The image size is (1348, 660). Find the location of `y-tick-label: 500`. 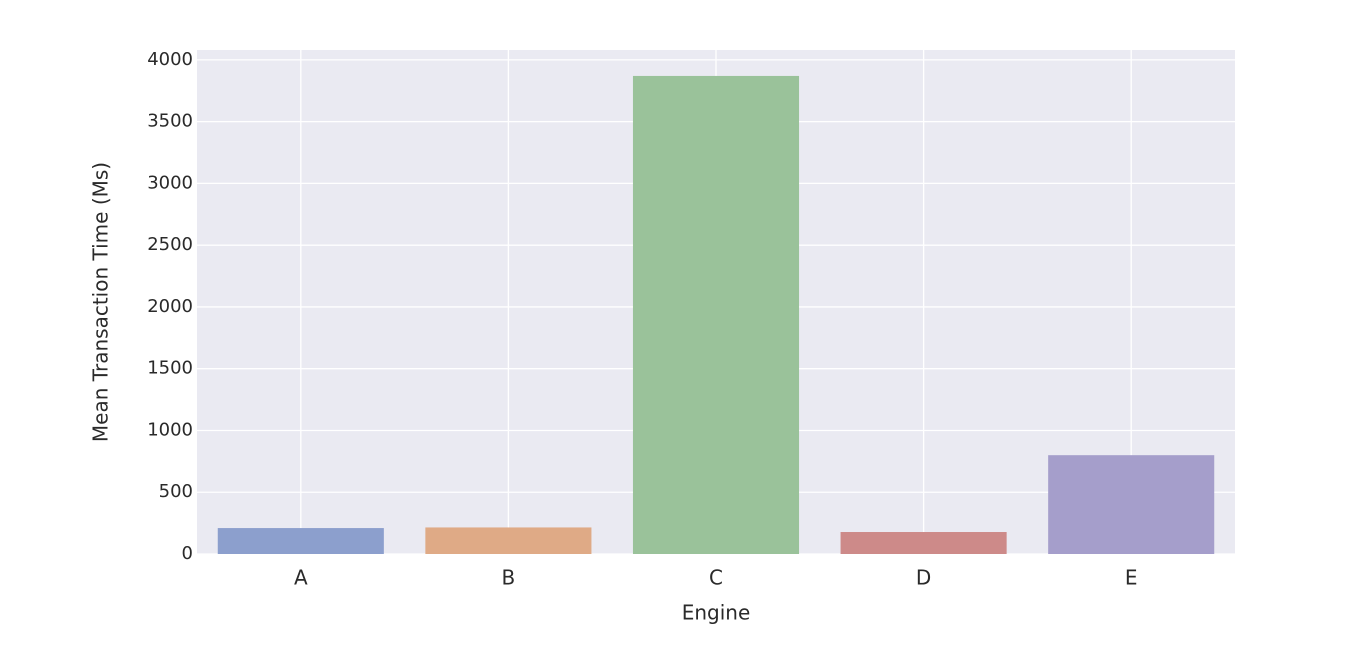

y-tick-label: 500 is located at coordinates (176, 491).